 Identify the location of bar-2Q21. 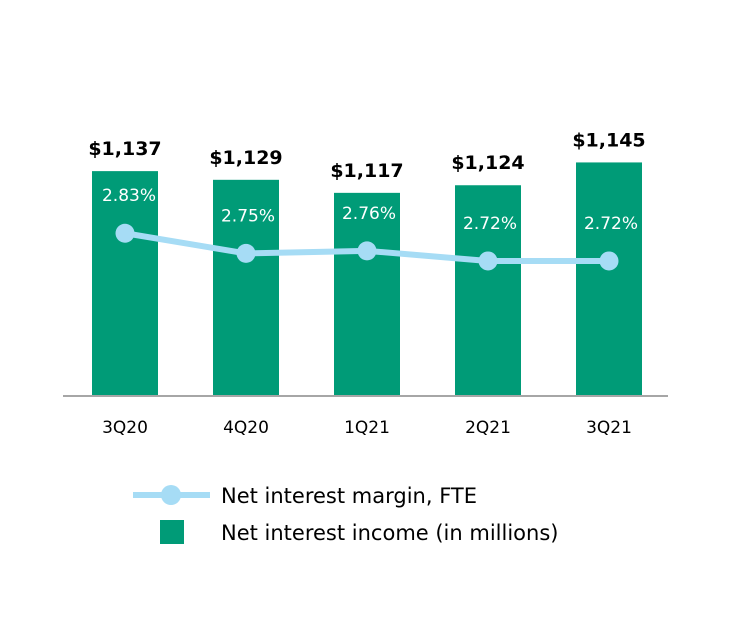
(488, 290).